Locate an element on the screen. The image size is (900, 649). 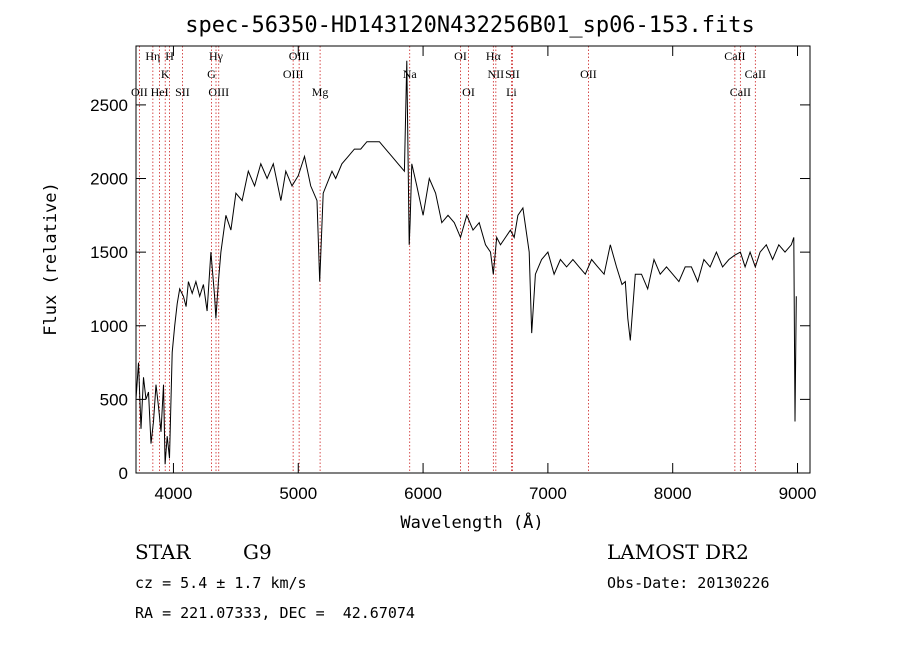
y-axis-label: Flux (relative) is located at coordinates (51, 259).